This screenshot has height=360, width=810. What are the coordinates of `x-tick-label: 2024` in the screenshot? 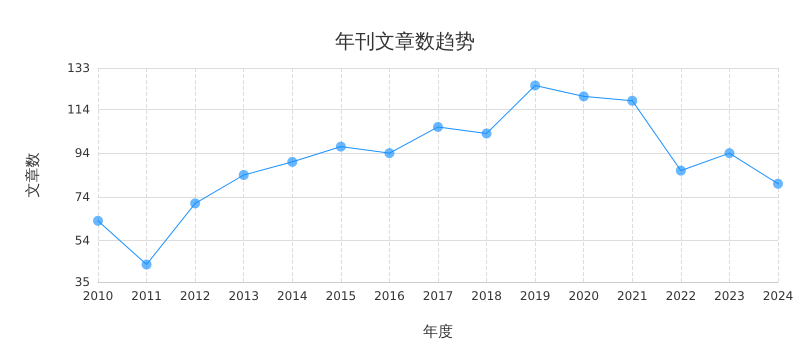 It's located at (778, 296).